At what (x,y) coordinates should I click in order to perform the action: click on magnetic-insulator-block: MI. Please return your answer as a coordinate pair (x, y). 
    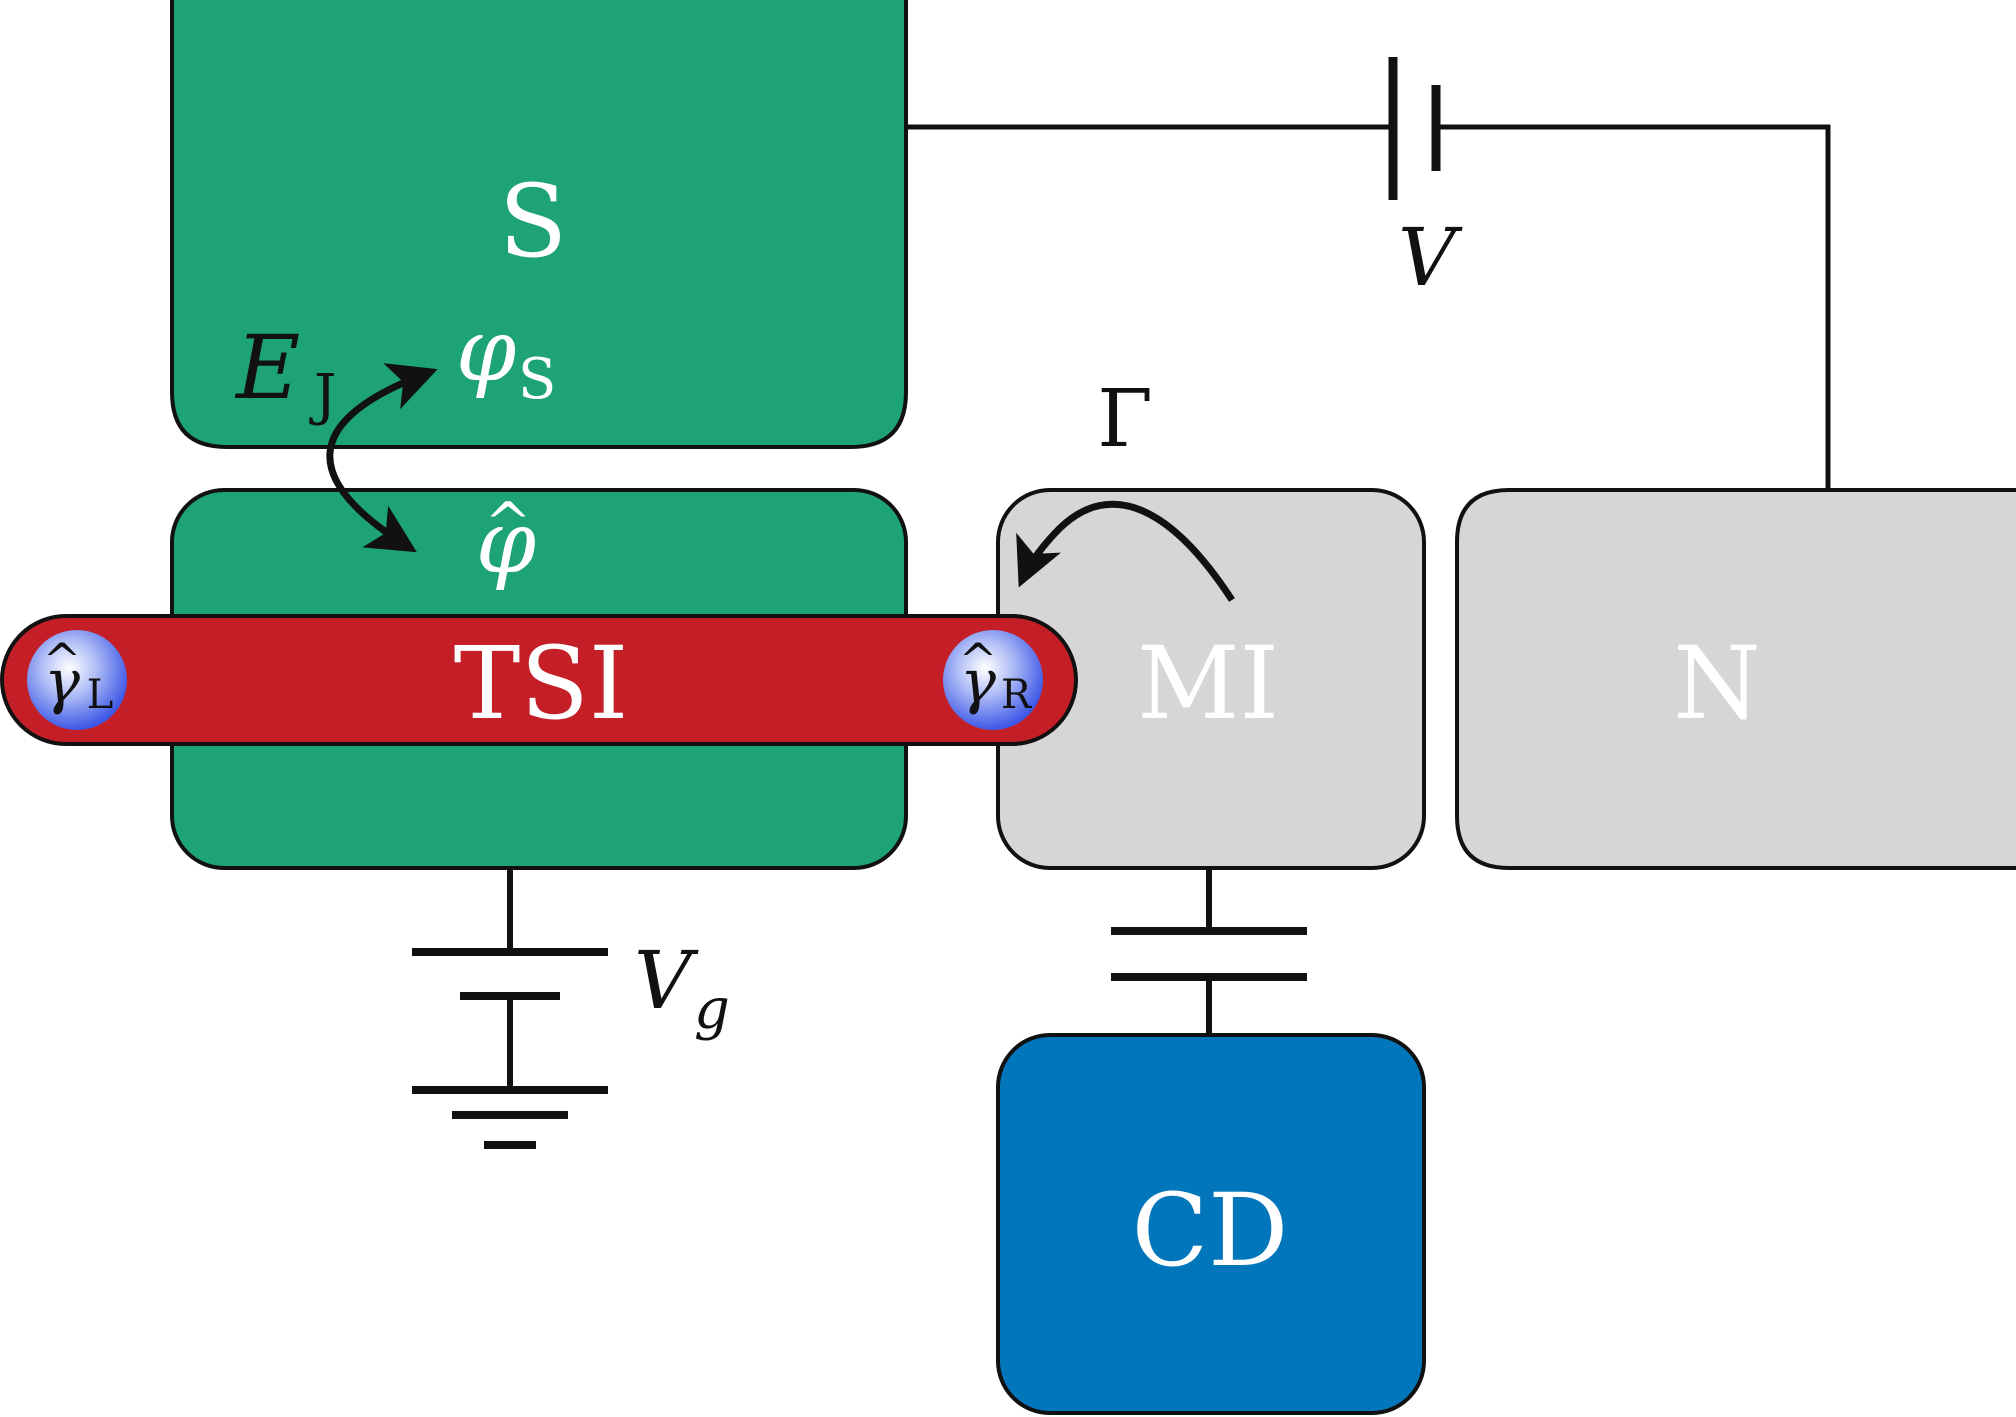
    Looking at the image, I should click on (1211, 679).